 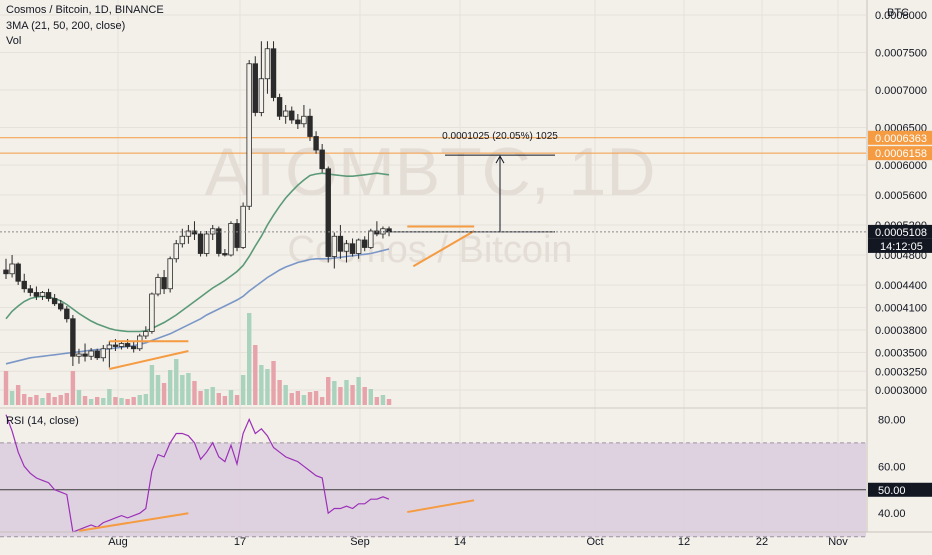 What do you see at coordinates (460, 542) in the screenshot?
I see `time-tick-label: 14` at bounding box center [460, 542].